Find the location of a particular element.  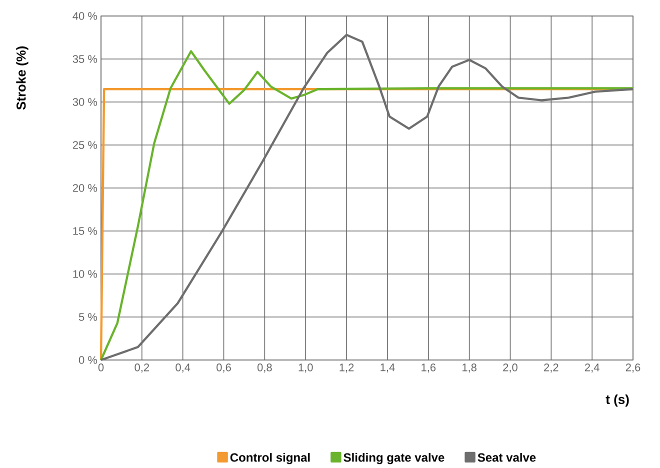

x-tick-label: 2,2 is located at coordinates (551, 368).